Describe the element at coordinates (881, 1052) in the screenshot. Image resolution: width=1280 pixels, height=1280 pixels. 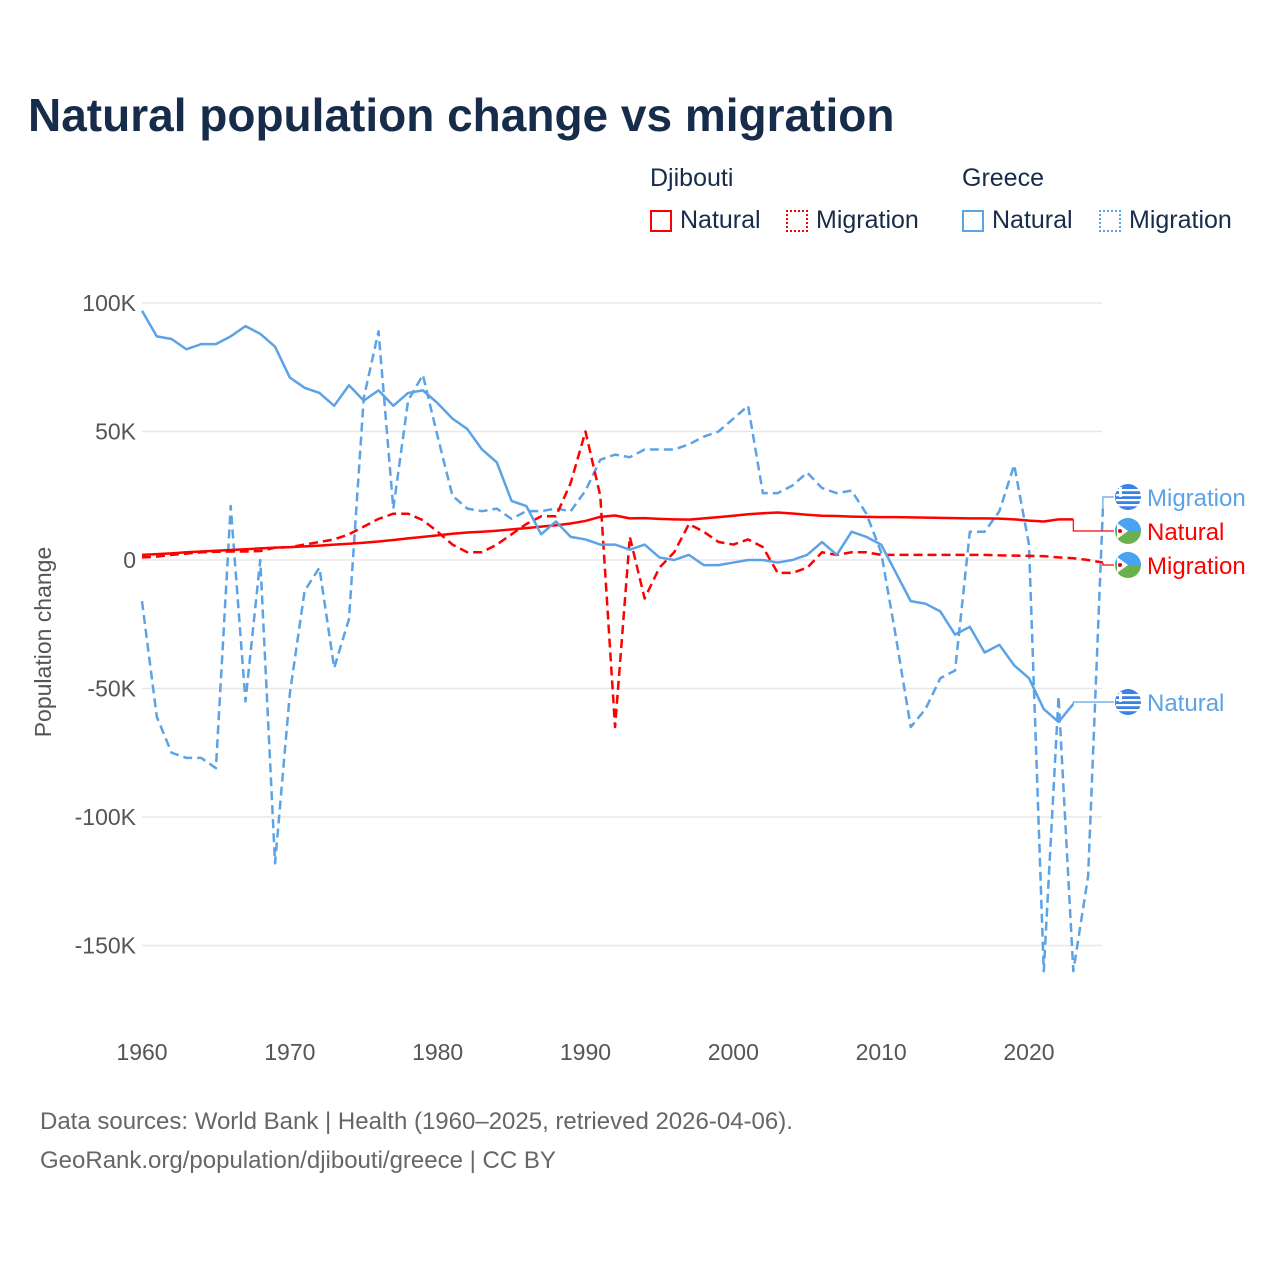
I see `x-tick-label: 2010` at that location.